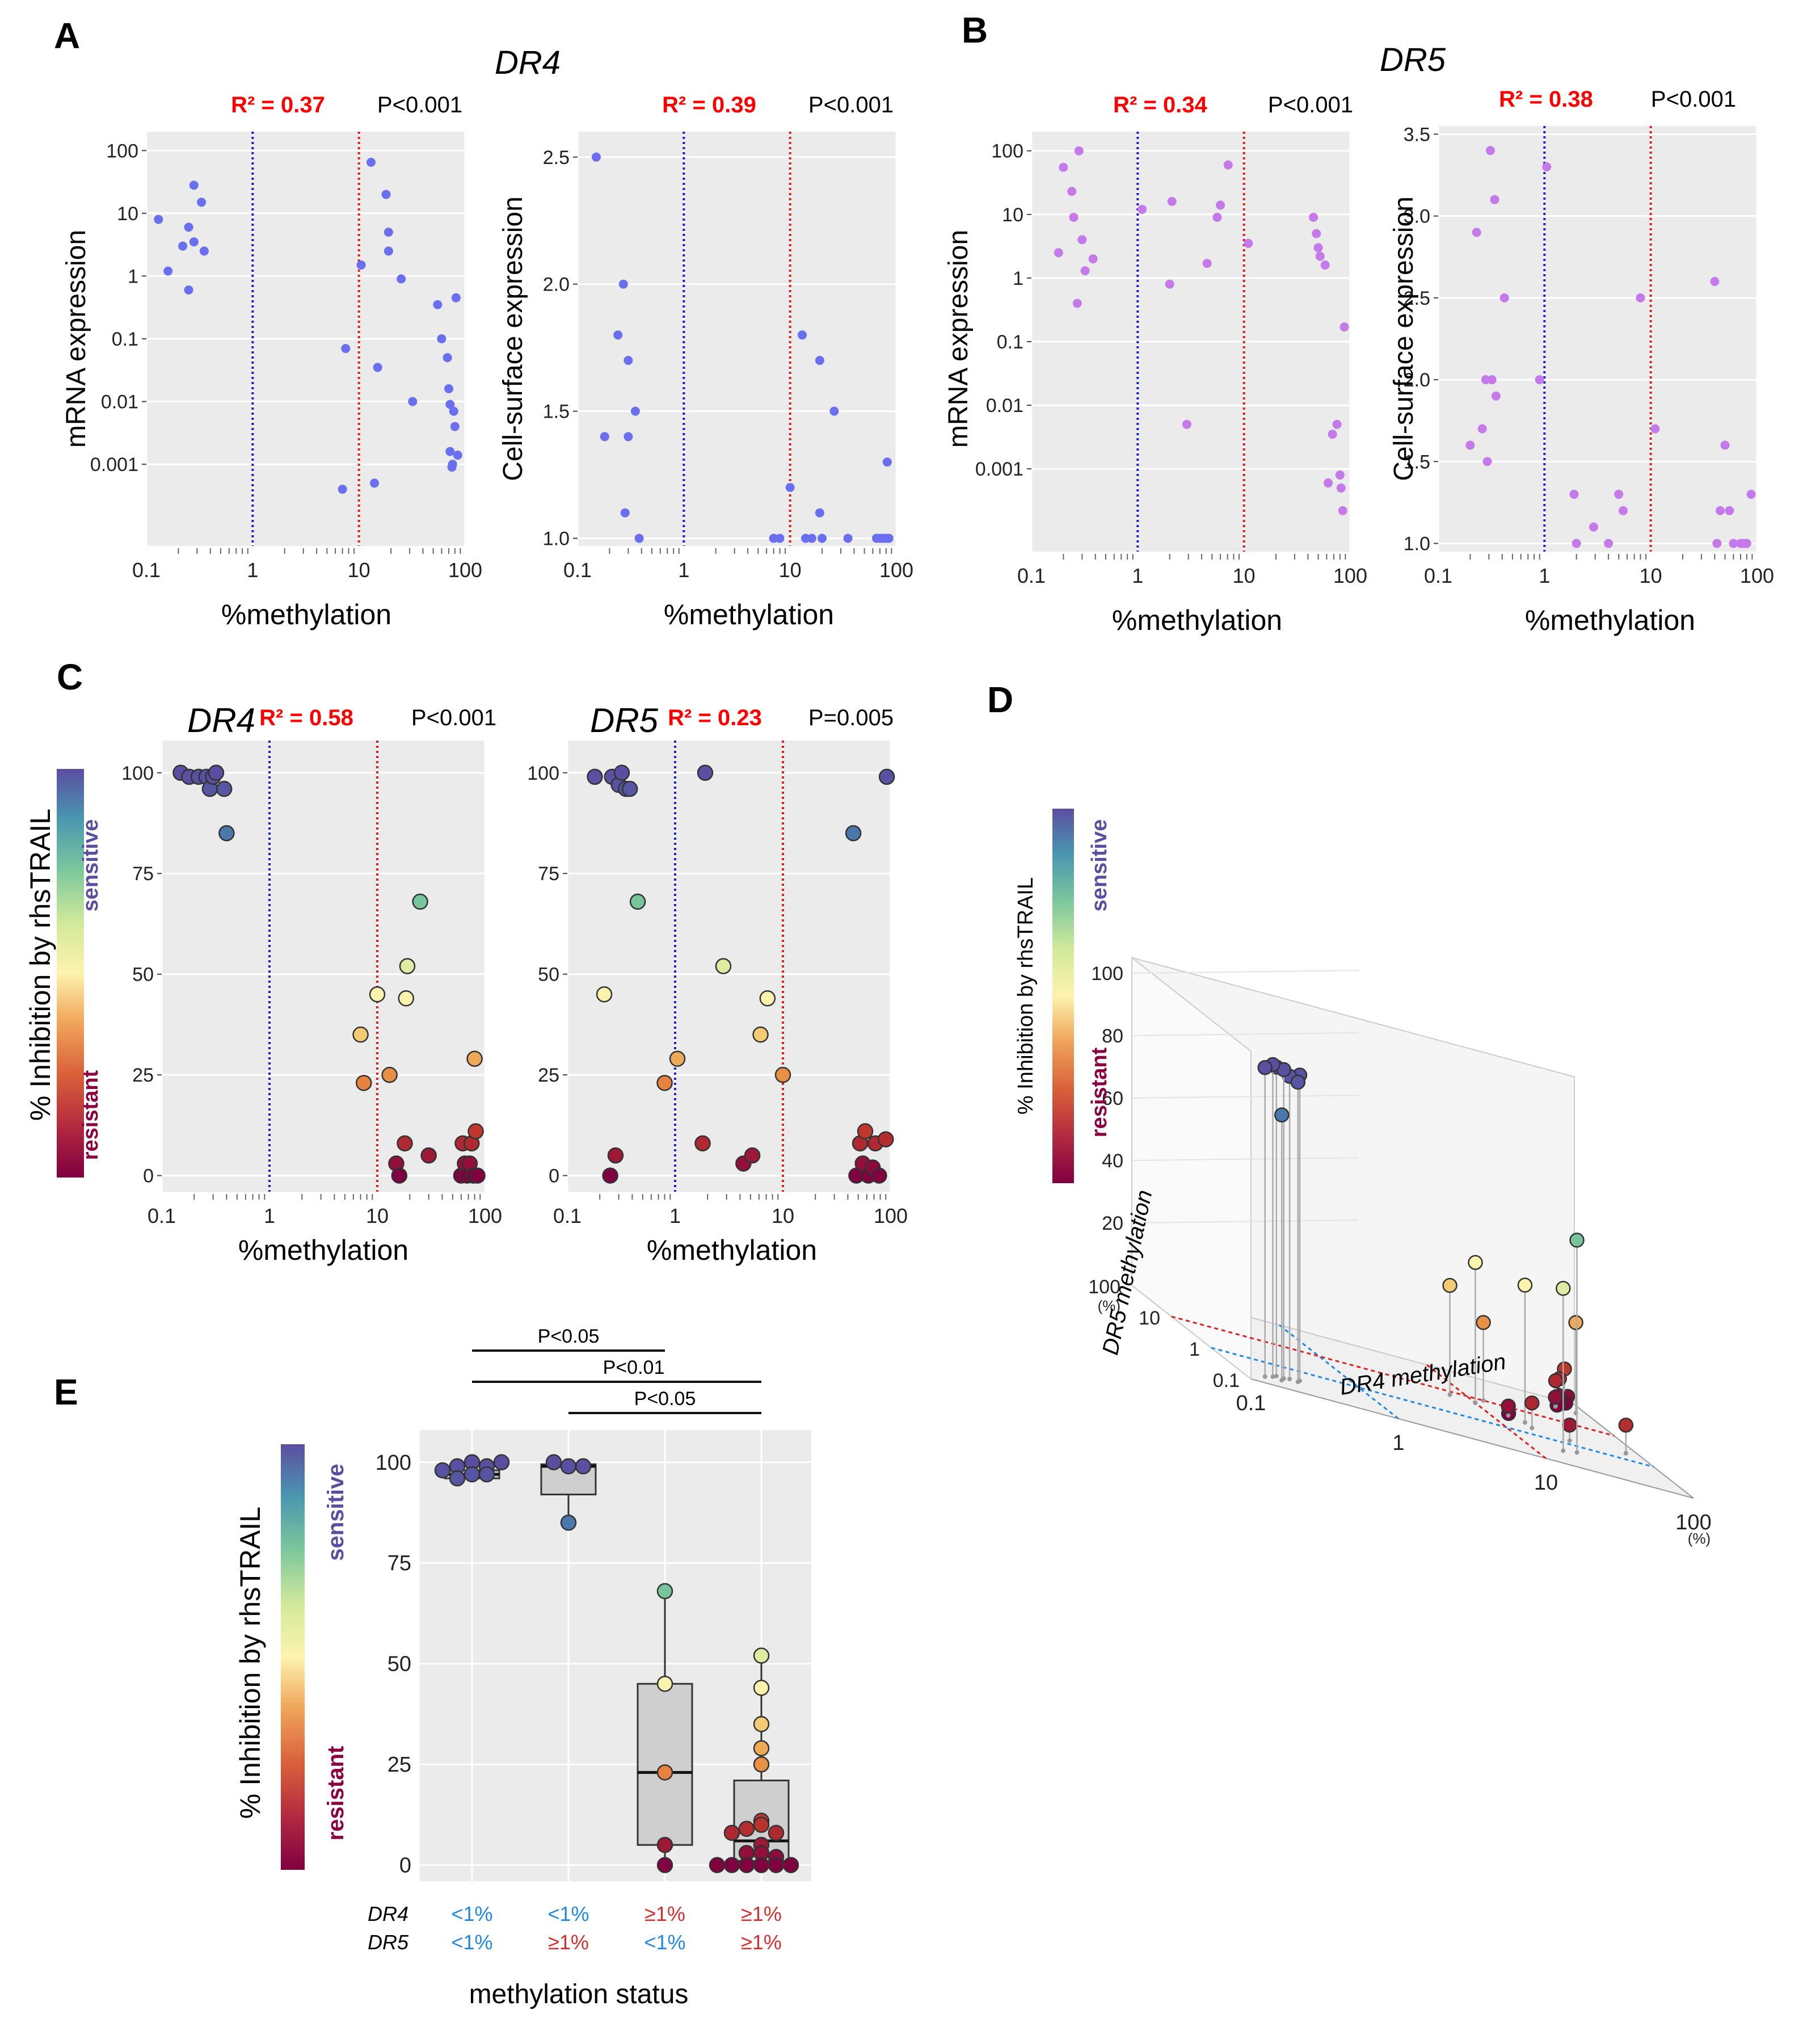 This screenshot has width=1820, height=2031. I want to click on colorbar-c: sensitive resistant, so click(80, 973).